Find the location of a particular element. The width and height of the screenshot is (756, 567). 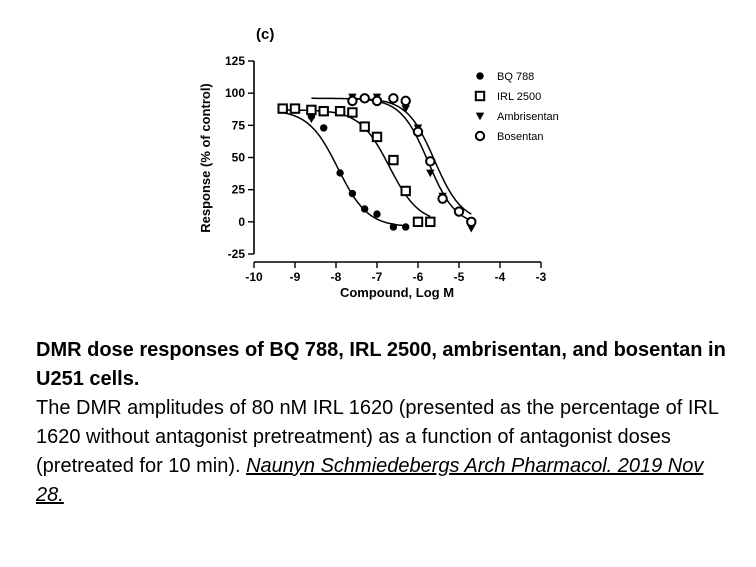

y-tick-label: 75 is located at coordinates (239, 125).